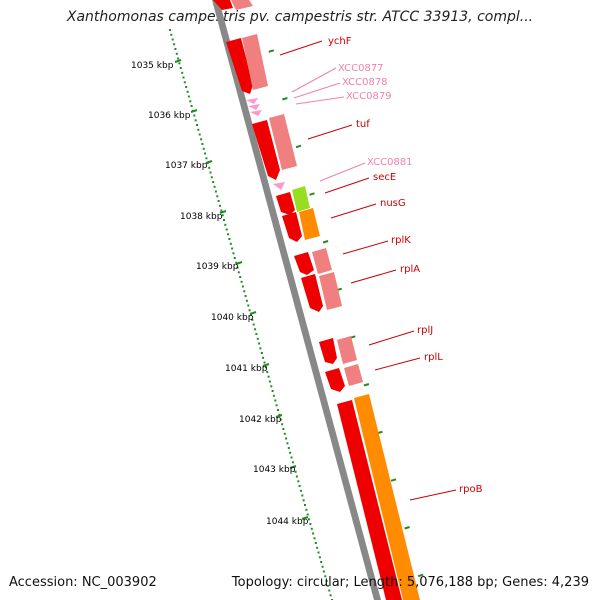  Describe the element at coordinates (201, 217) in the screenshot. I see `tick-label: 1038 kbp` at that location.